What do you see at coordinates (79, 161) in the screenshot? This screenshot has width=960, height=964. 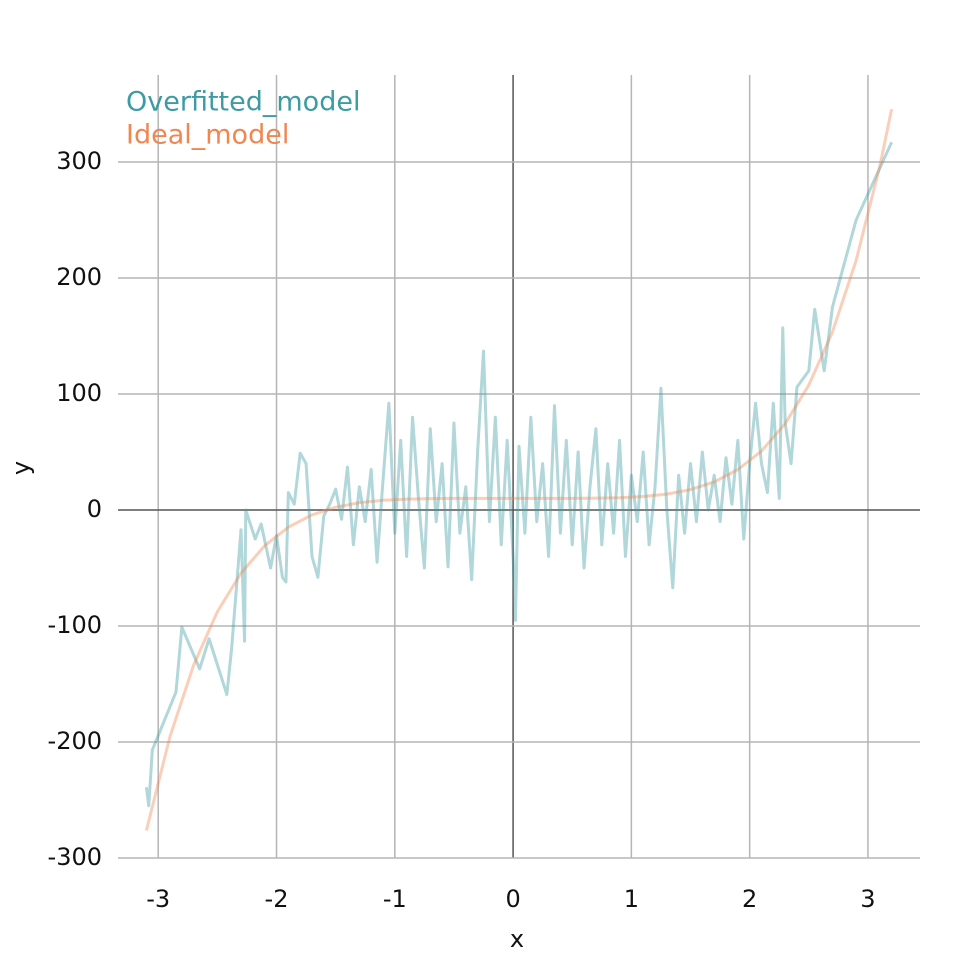 I see `y-tick-label: 300` at bounding box center [79, 161].